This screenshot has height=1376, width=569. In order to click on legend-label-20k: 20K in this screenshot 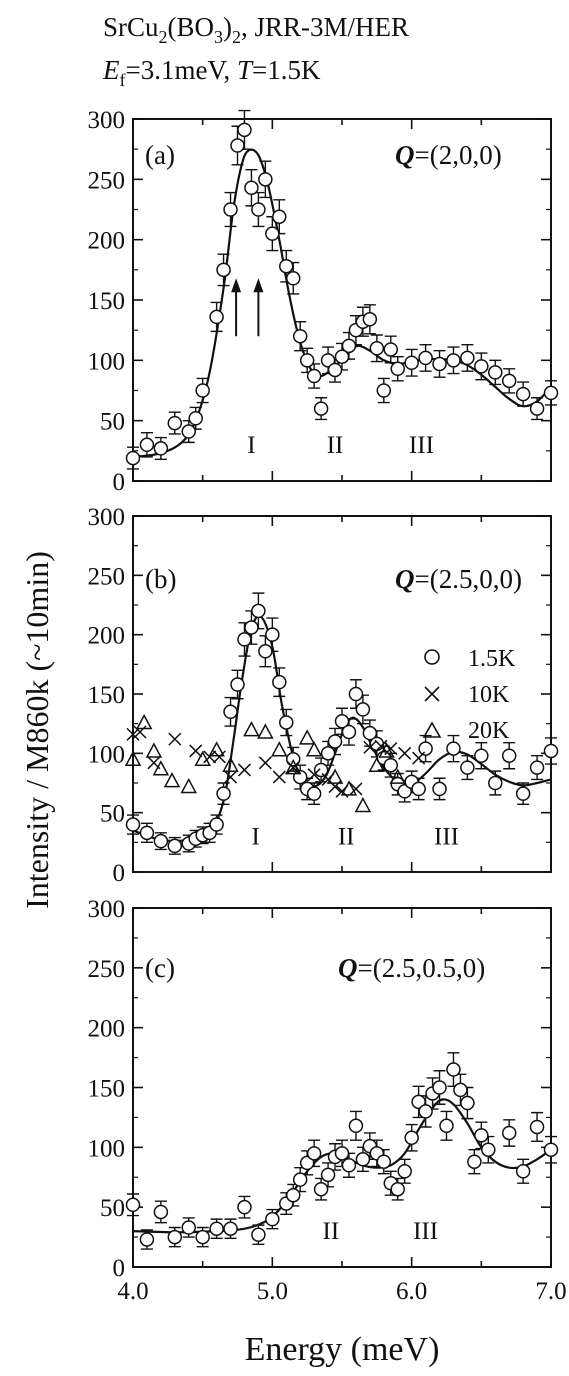, I will do `click(489, 731)`.